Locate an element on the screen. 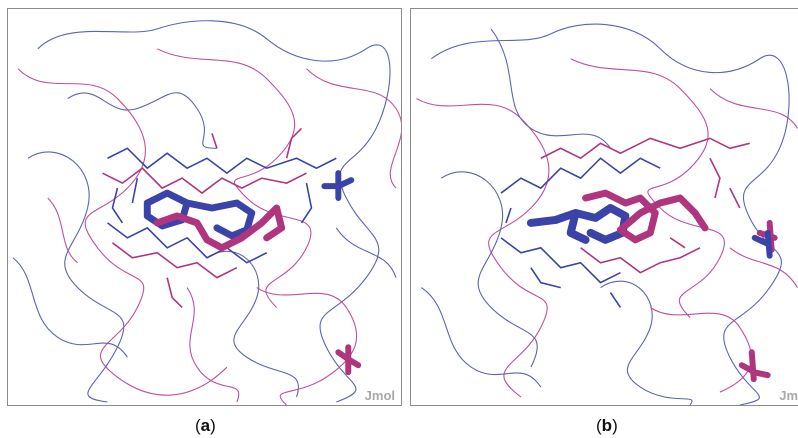 This screenshot has width=798, height=438. panel-caption-a: (a) is located at coordinates (205, 425).